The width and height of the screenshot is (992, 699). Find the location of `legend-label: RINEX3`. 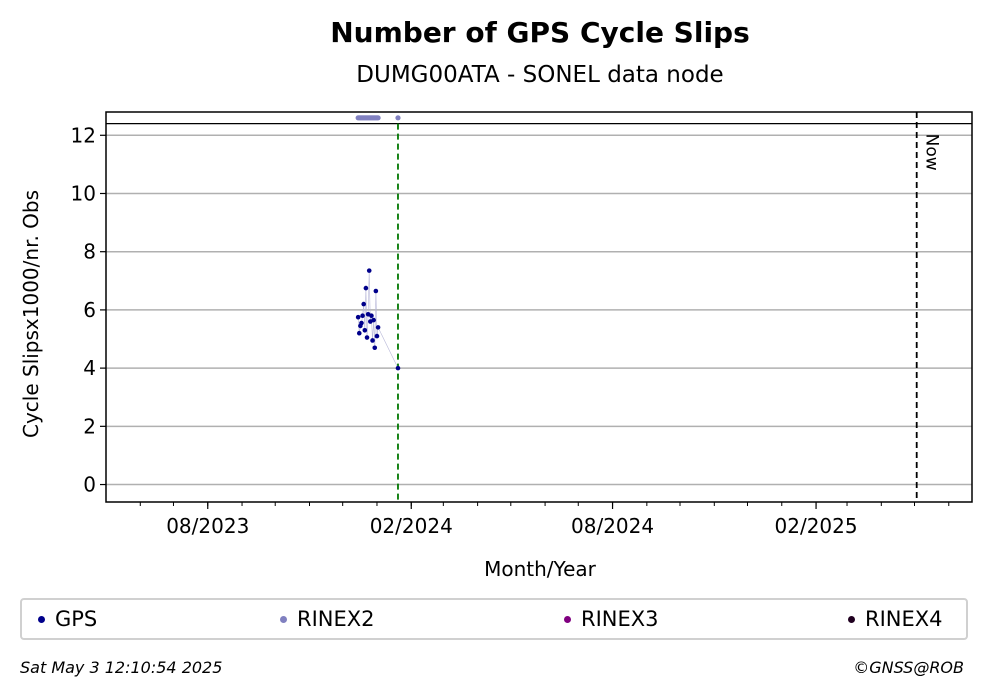

legend-label: RINEX3 is located at coordinates (620, 619).